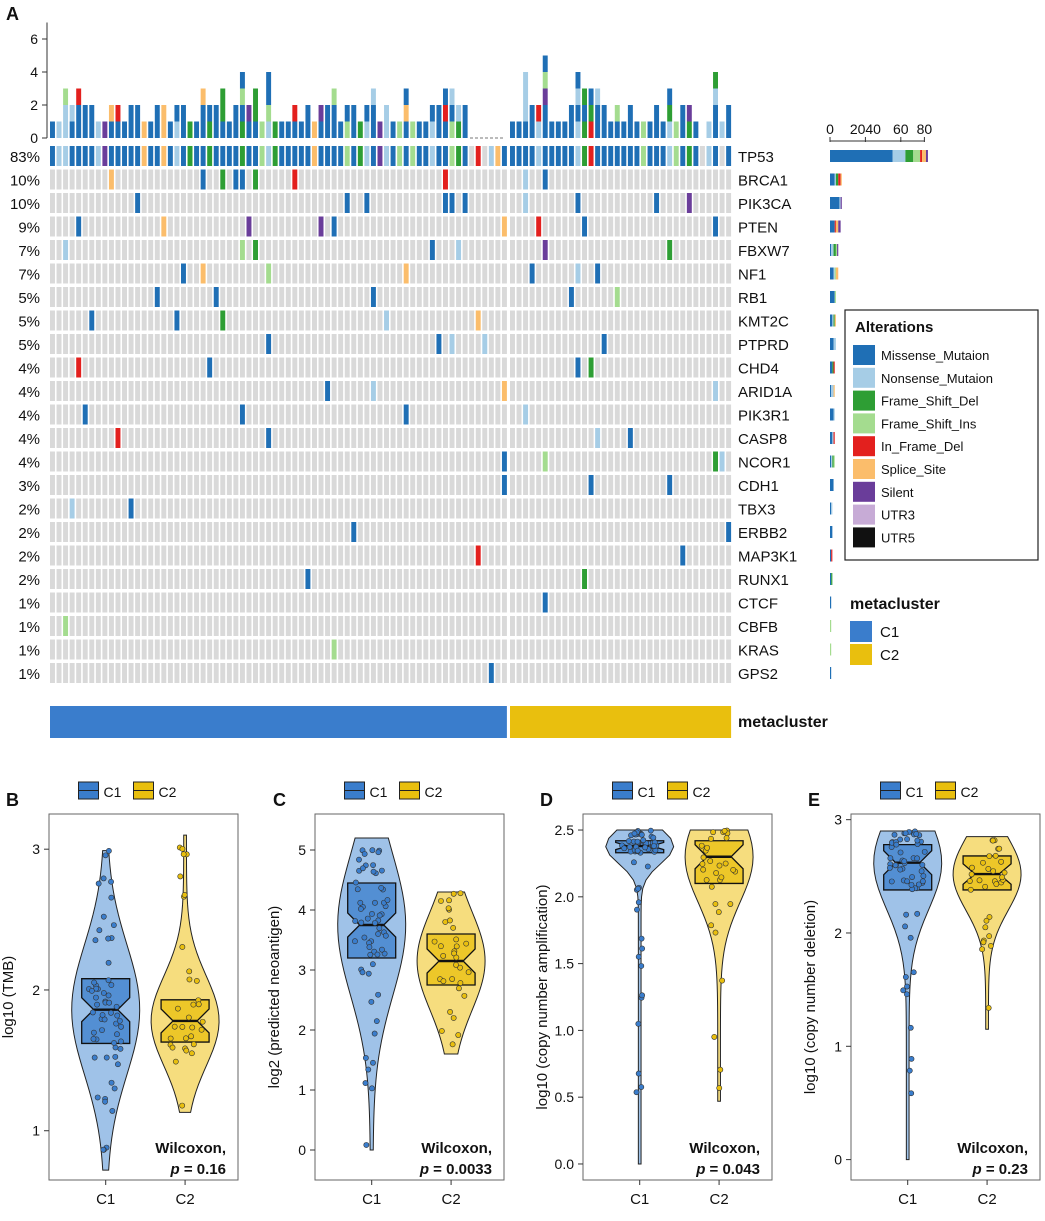  What do you see at coordinates (29, 604) in the screenshot?
I see `gene-percentage: 1%` at bounding box center [29, 604].